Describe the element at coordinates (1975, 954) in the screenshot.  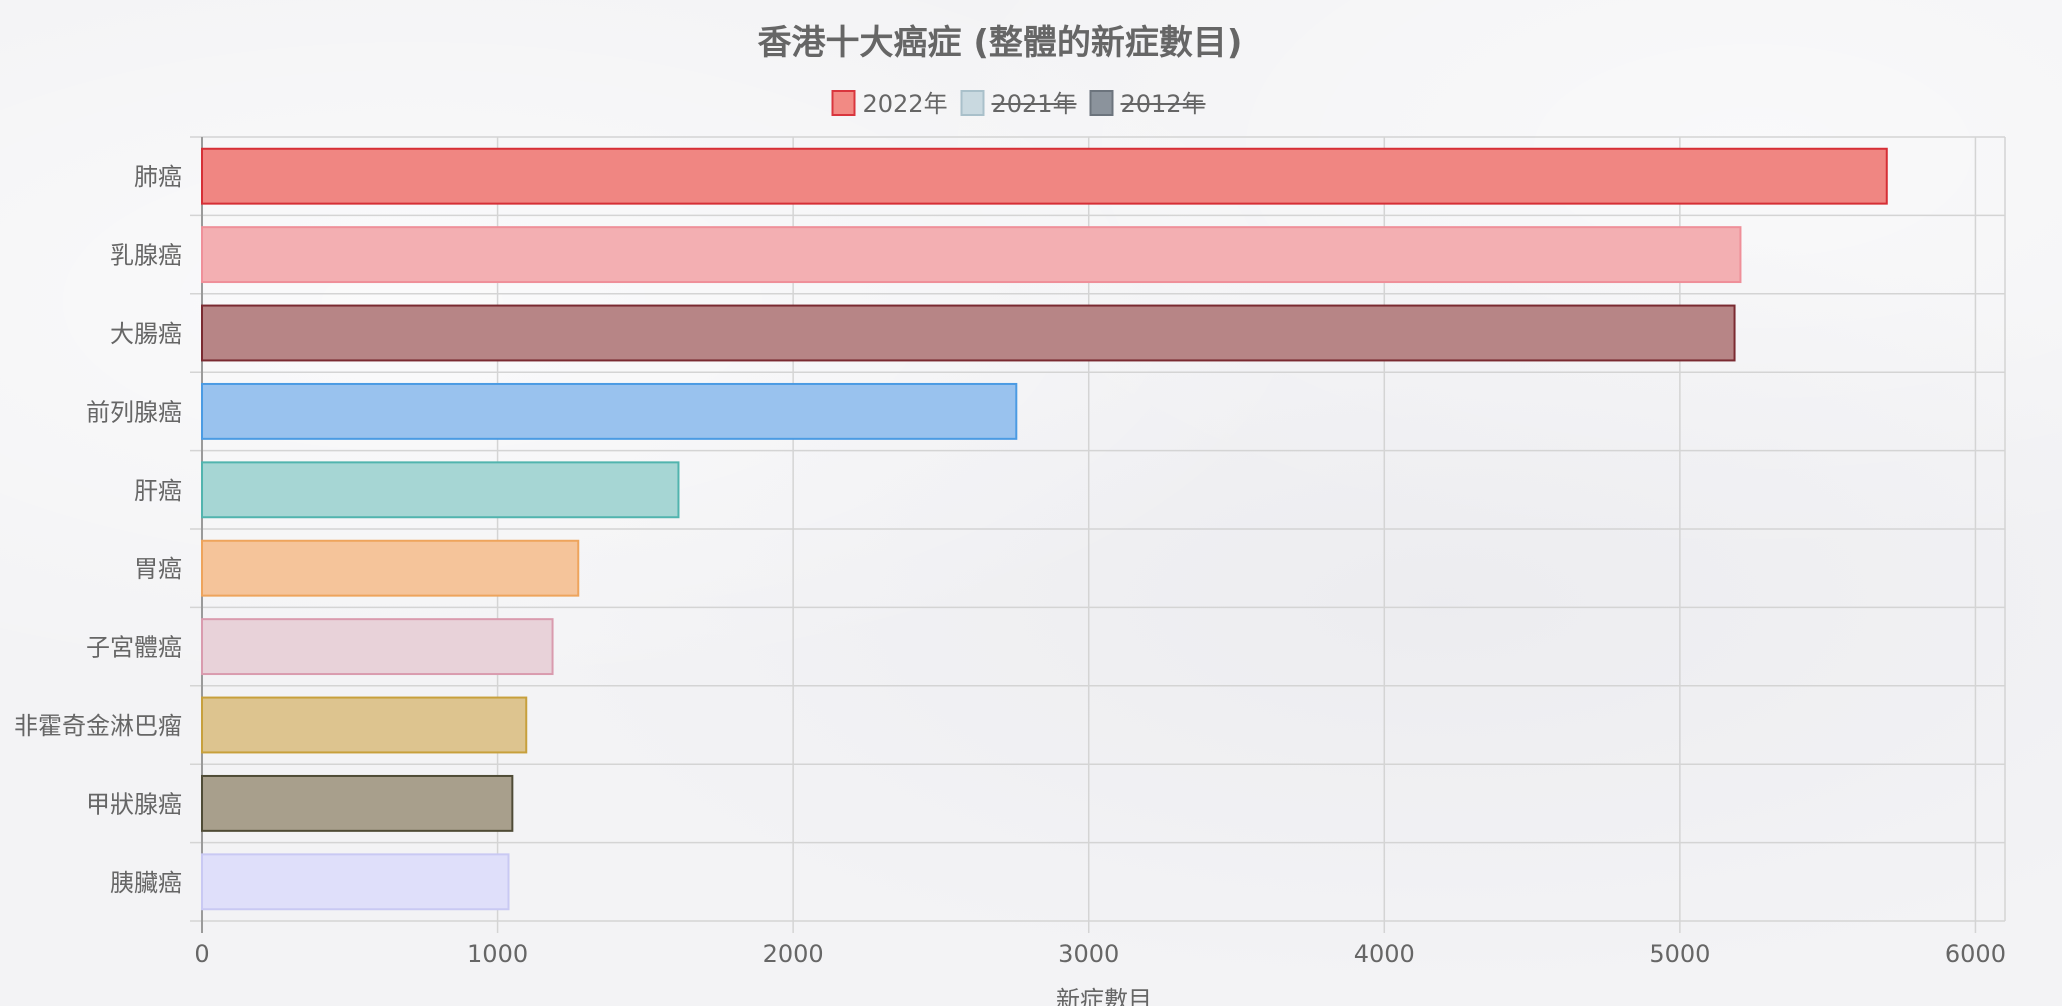
I see `x-tick-label: 6000` at that location.